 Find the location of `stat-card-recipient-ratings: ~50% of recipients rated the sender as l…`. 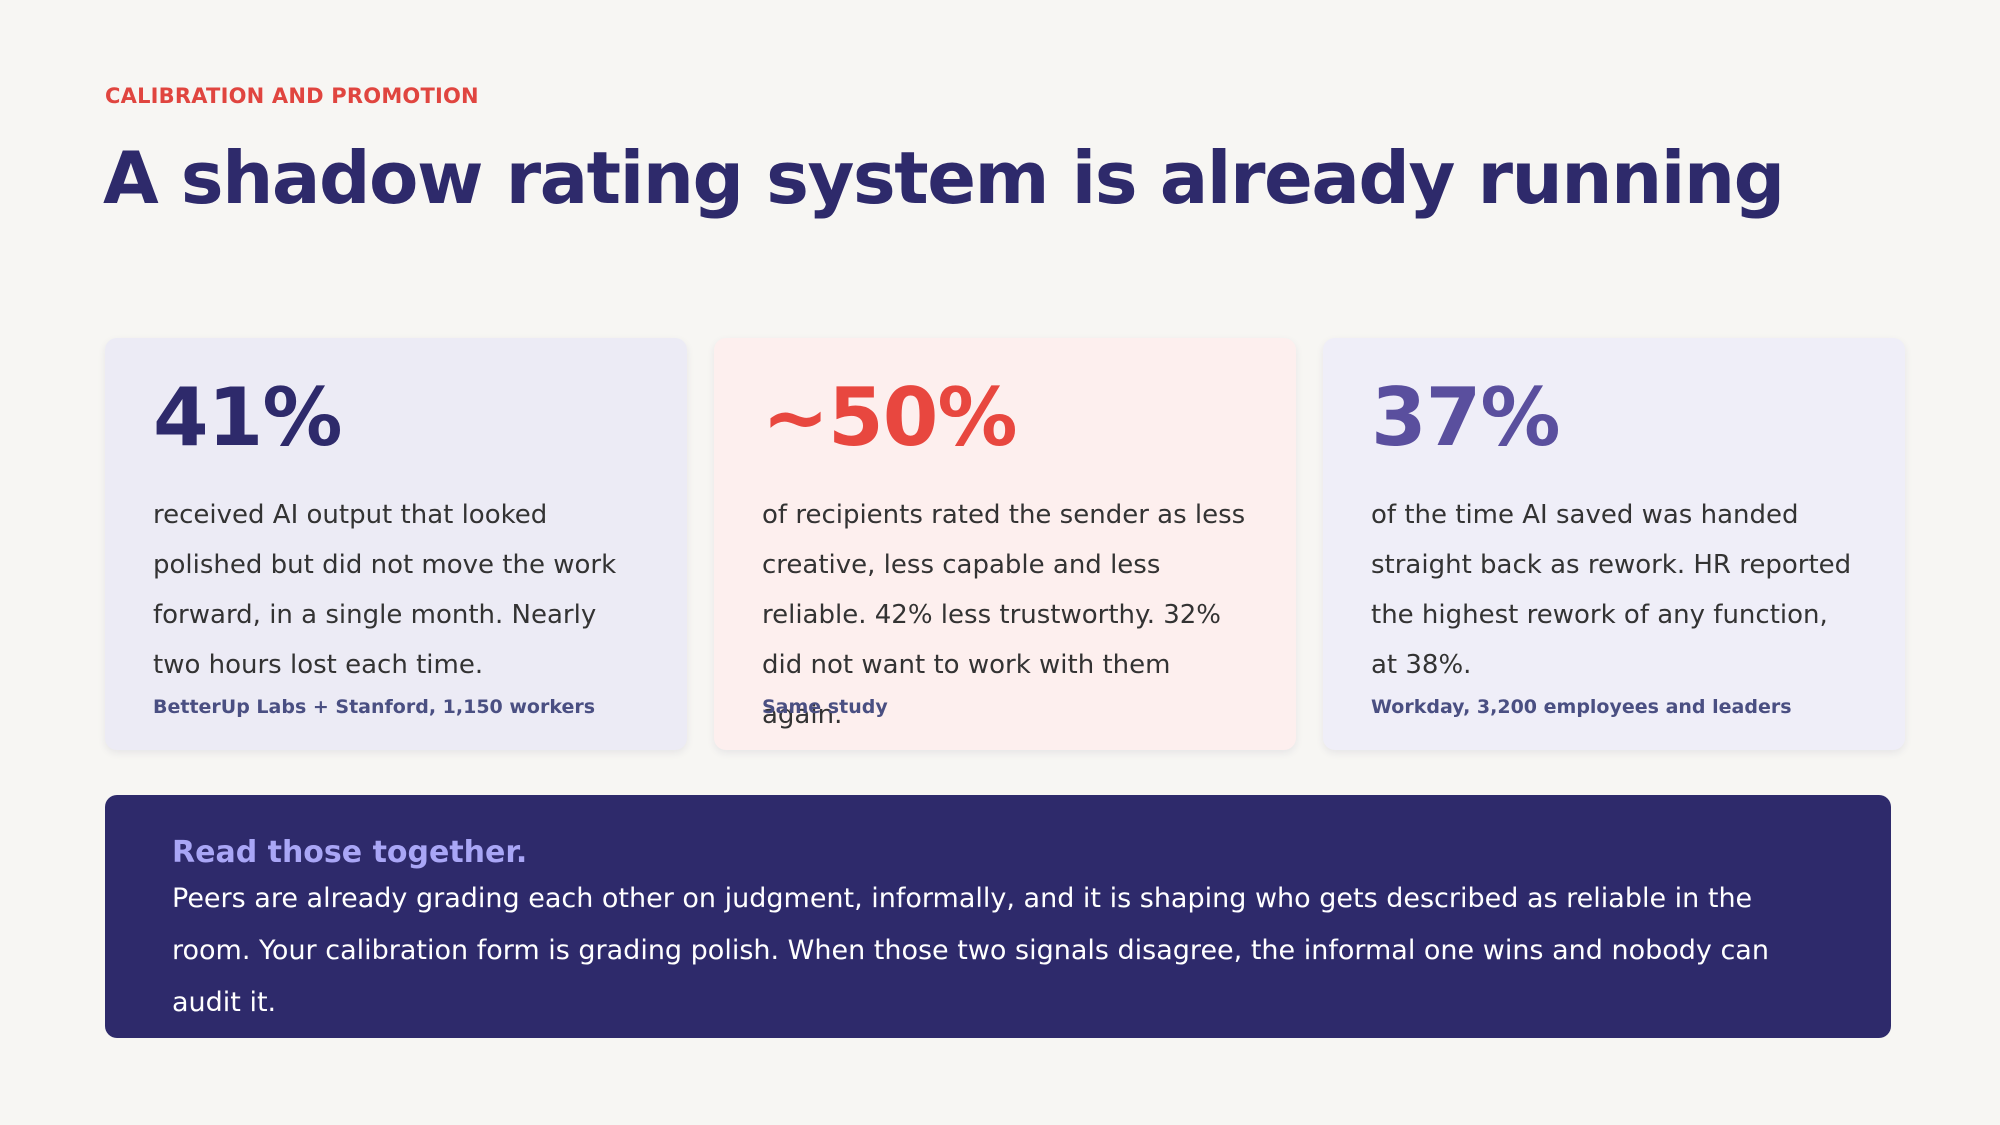

stat-card-recipient-ratings: ~50% of recipients rated the sender as l… is located at coordinates (1005, 544).